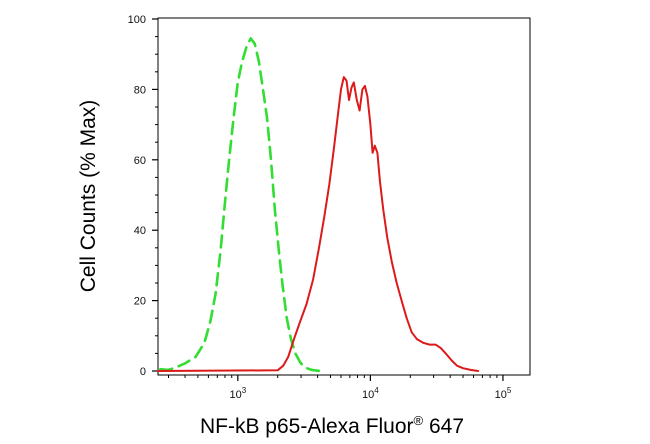 The image size is (650, 444). Describe the element at coordinates (143, 196) in the screenshot. I see `y-axis: 0 20 40 60 80 100` at that location.